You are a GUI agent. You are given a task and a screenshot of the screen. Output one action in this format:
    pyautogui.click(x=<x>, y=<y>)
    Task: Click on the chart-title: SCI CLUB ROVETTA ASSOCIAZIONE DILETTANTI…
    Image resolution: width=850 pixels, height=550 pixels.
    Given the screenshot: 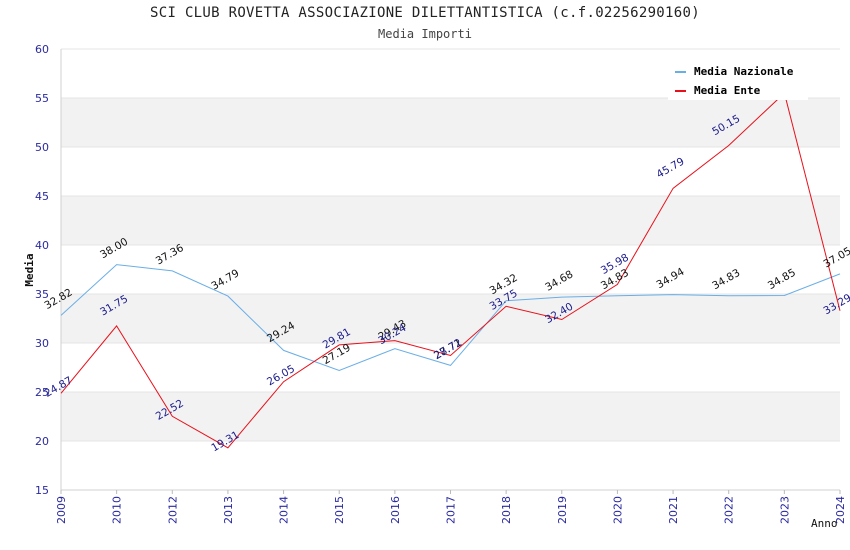 What is the action you would take?
    pyautogui.click(x=425, y=13)
    